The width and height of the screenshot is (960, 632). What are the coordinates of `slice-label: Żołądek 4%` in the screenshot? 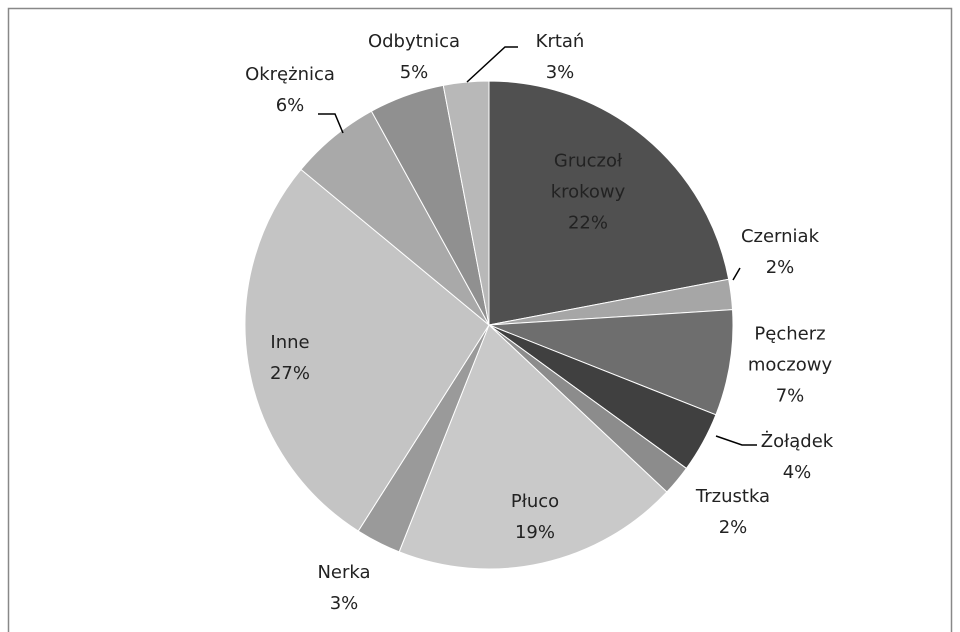 It's located at (797, 457).